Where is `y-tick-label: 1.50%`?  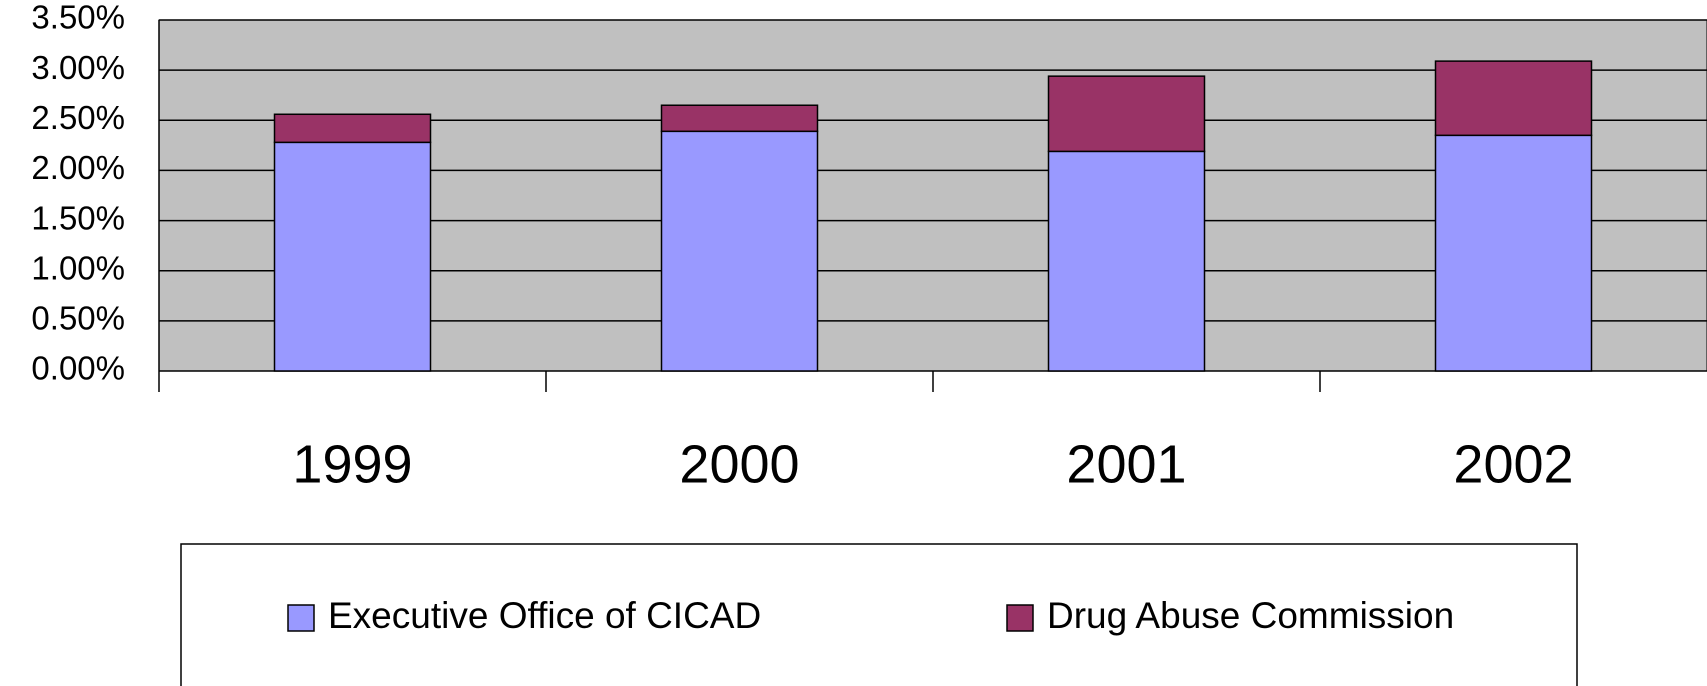 y-tick-label: 1.50% is located at coordinates (78, 217).